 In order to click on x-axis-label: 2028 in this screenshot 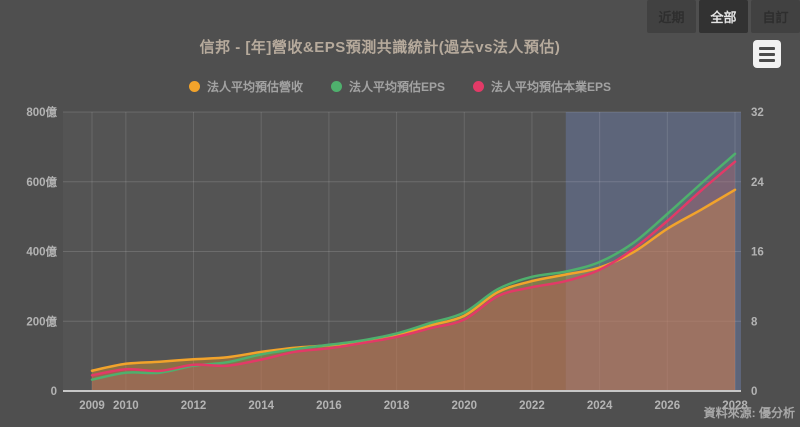, I will do `click(735, 406)`.